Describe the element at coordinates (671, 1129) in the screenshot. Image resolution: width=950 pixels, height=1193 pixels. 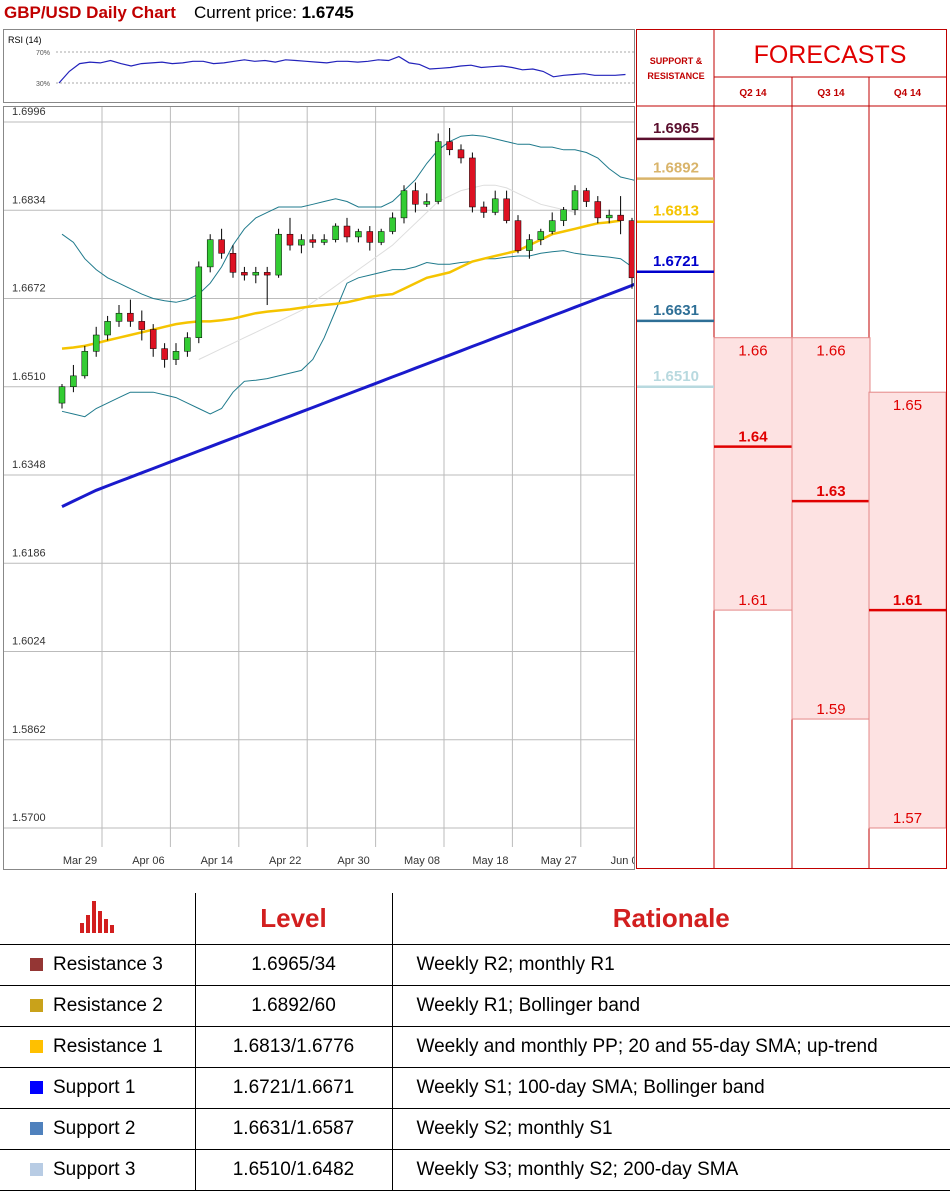
I see `level-rationale: Weekly S2; monthly S1` at that location.